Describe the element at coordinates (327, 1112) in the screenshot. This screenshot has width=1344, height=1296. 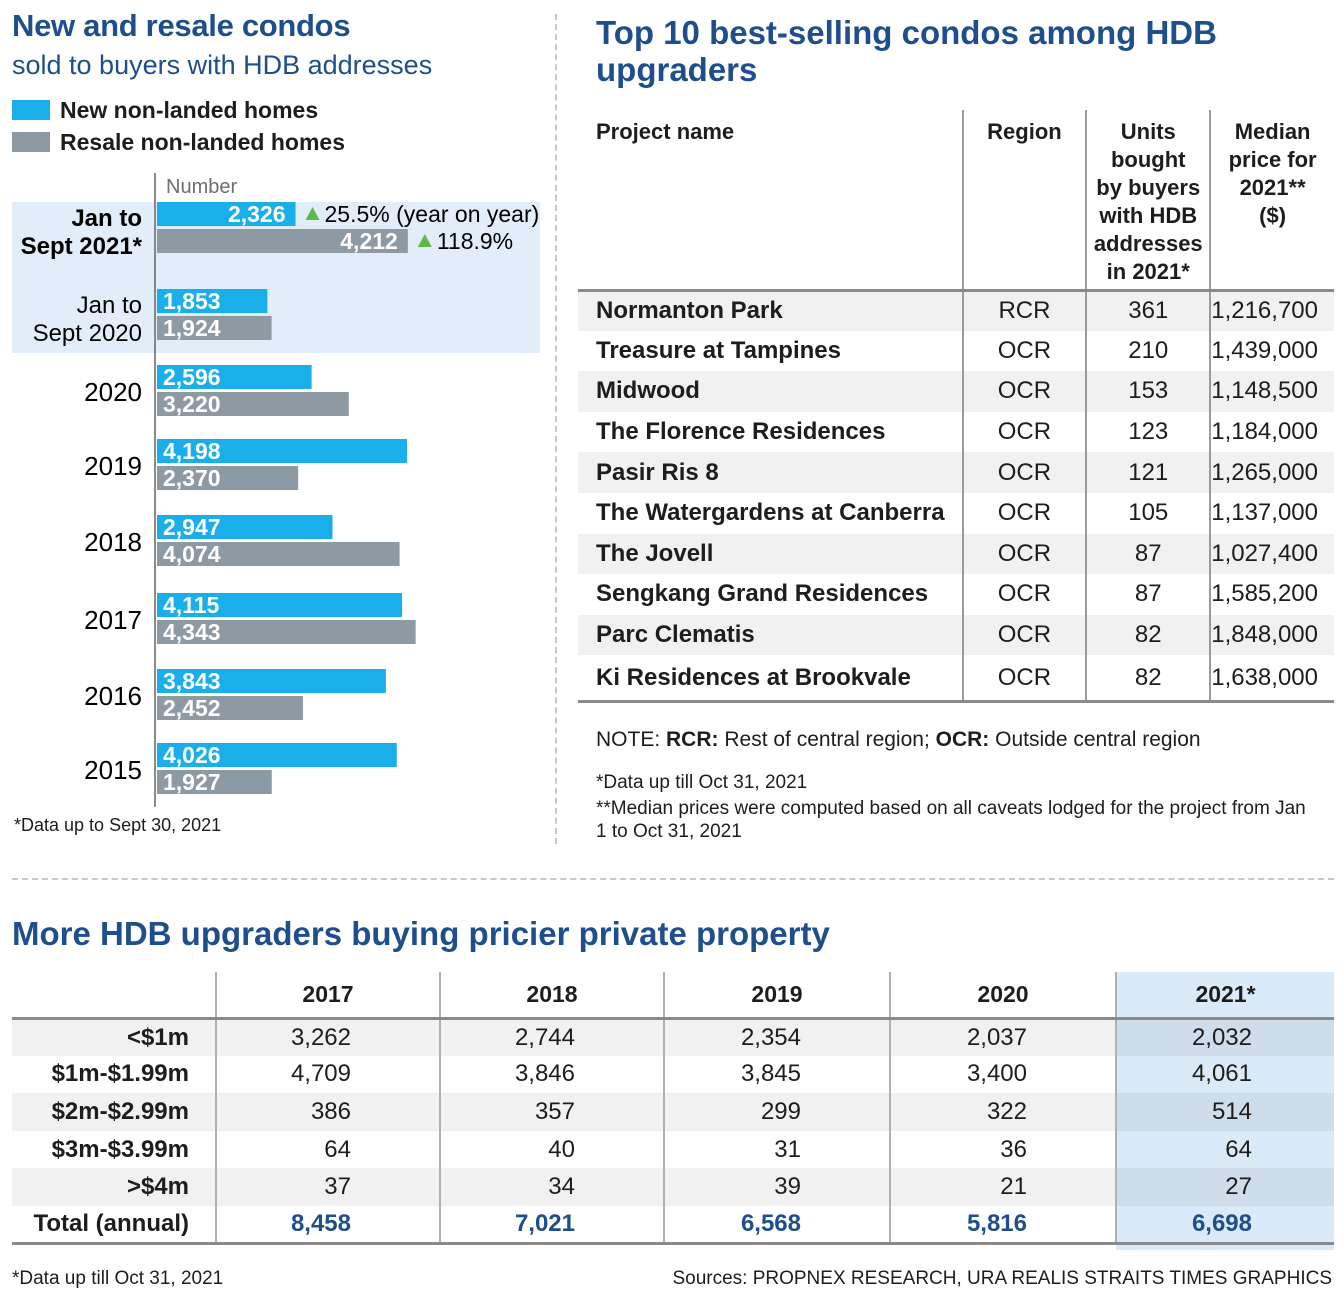
I see `value-cell: 386` at that location.